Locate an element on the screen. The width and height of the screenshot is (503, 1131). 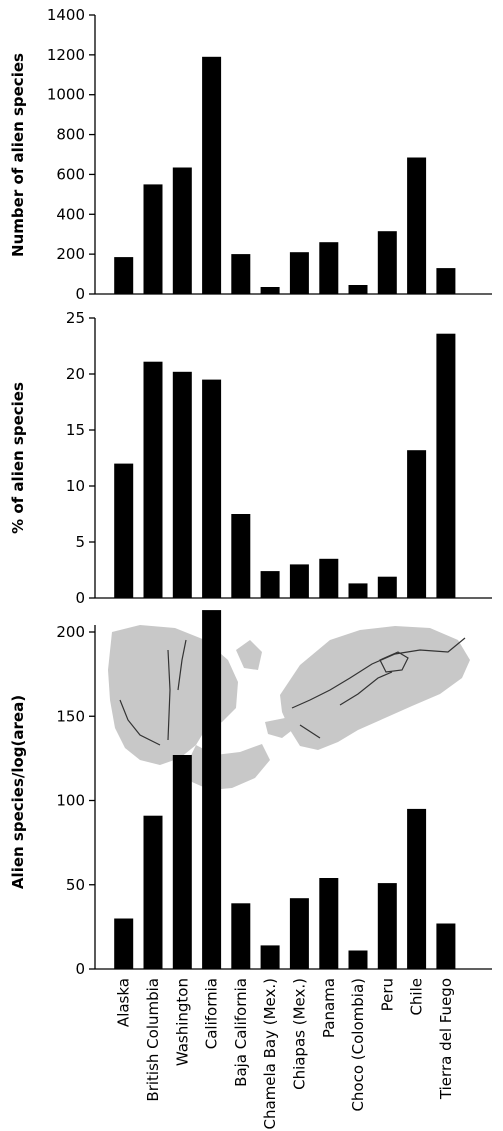
y-tick-label: 20 is located at coordinates (75, 374).